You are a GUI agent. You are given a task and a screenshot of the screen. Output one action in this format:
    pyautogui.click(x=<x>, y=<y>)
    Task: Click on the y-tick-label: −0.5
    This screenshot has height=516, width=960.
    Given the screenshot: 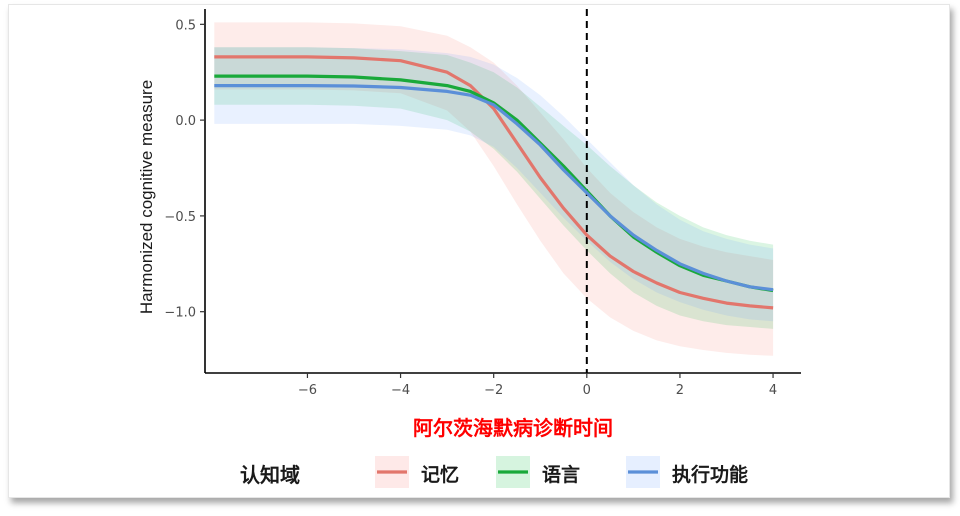 What is the action you would take?
    pyautogui.click(x=180, y=217)
    